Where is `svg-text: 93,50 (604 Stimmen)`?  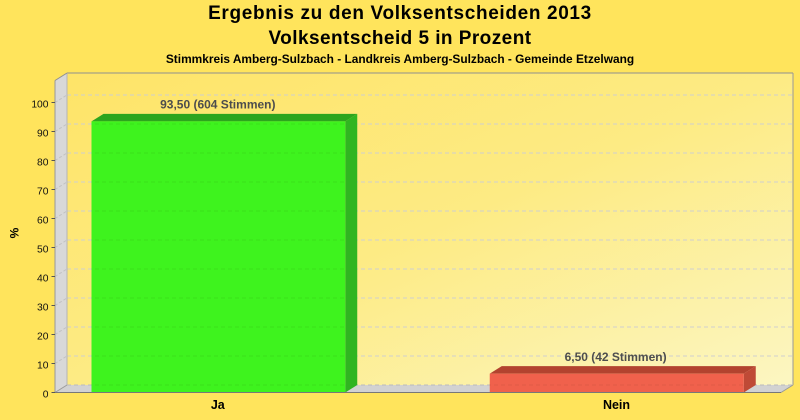
svg-text: 93,50 (604 Stimmen) is located at coordinates (217, 105).